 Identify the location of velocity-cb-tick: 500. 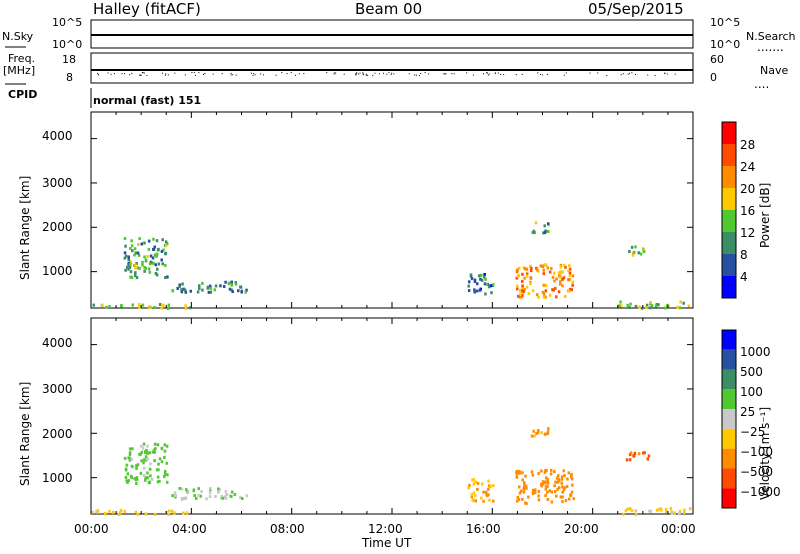
(751, 372).